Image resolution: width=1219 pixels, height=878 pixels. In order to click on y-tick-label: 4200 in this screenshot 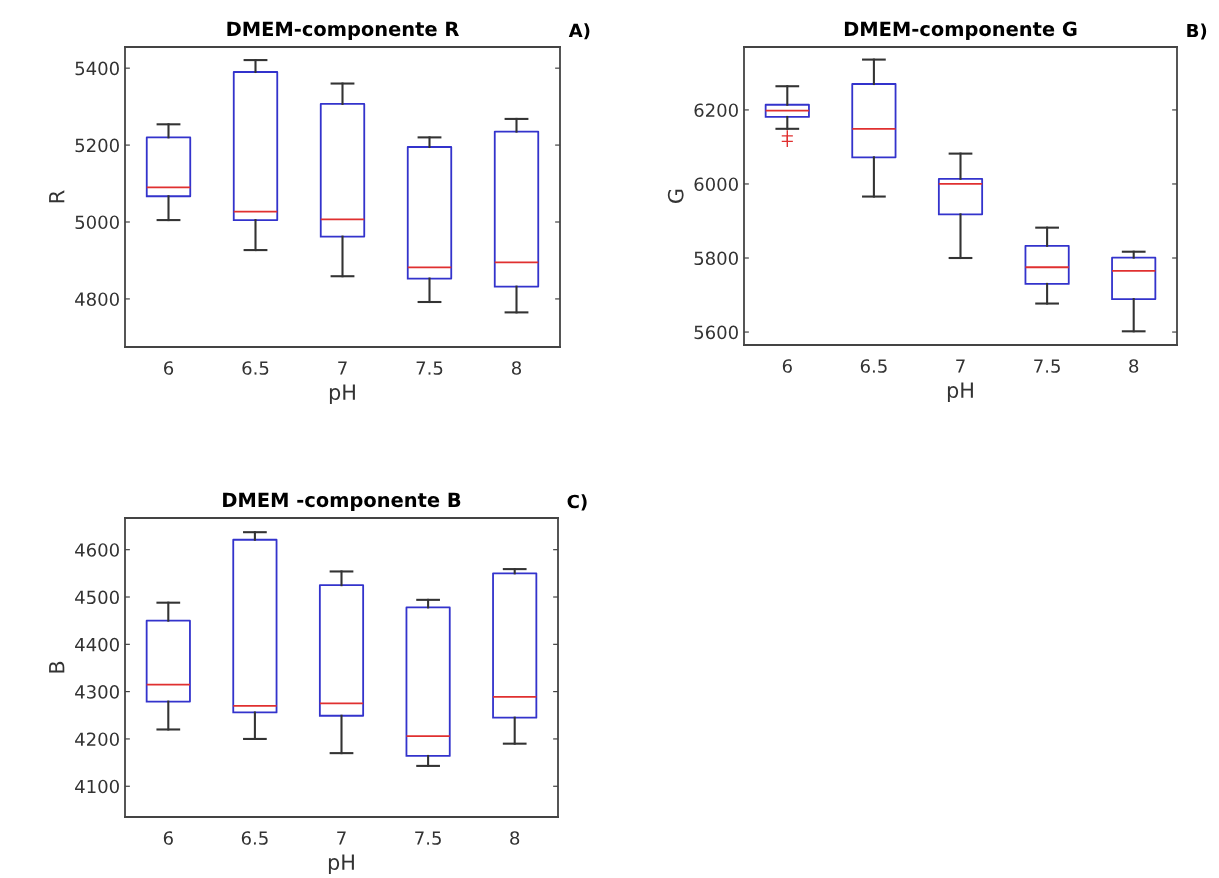, I will do `click(97, 739)`.